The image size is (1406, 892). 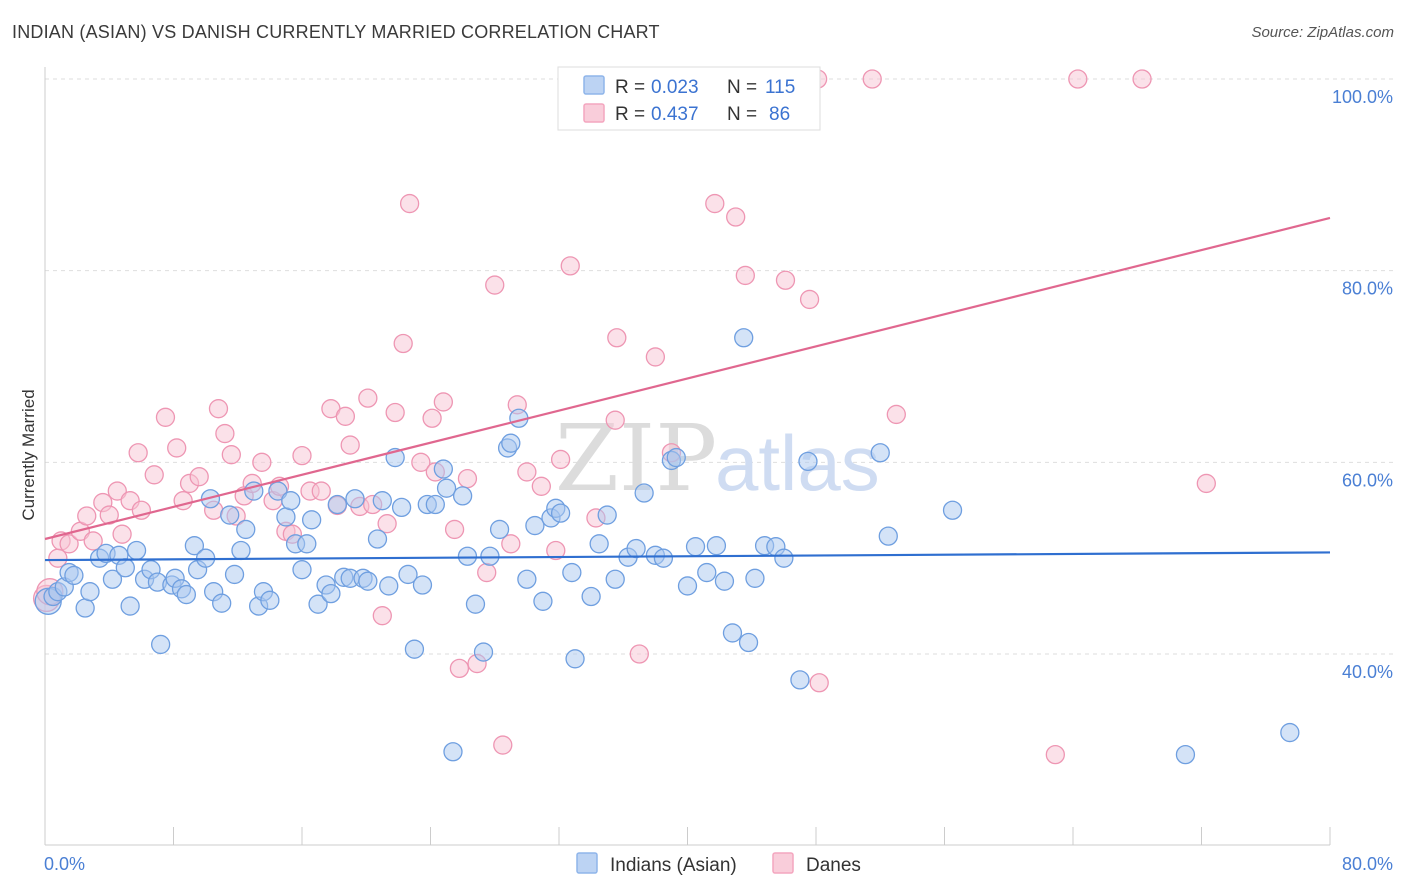 I want to click on y-tick-label-2: 60.0%, so click(x=1367, y=480).